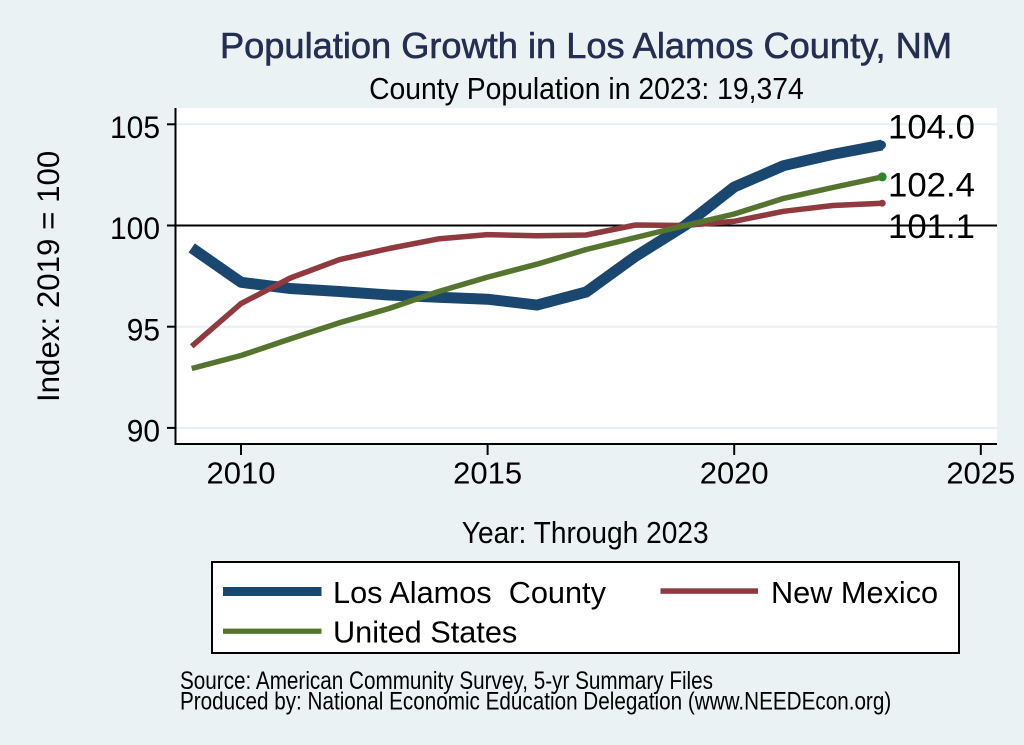  What do you see at coordinates (585, 532) in the screenshot?
I see `svg-text: Year: Through 2023` at bounding box center [585, 532].